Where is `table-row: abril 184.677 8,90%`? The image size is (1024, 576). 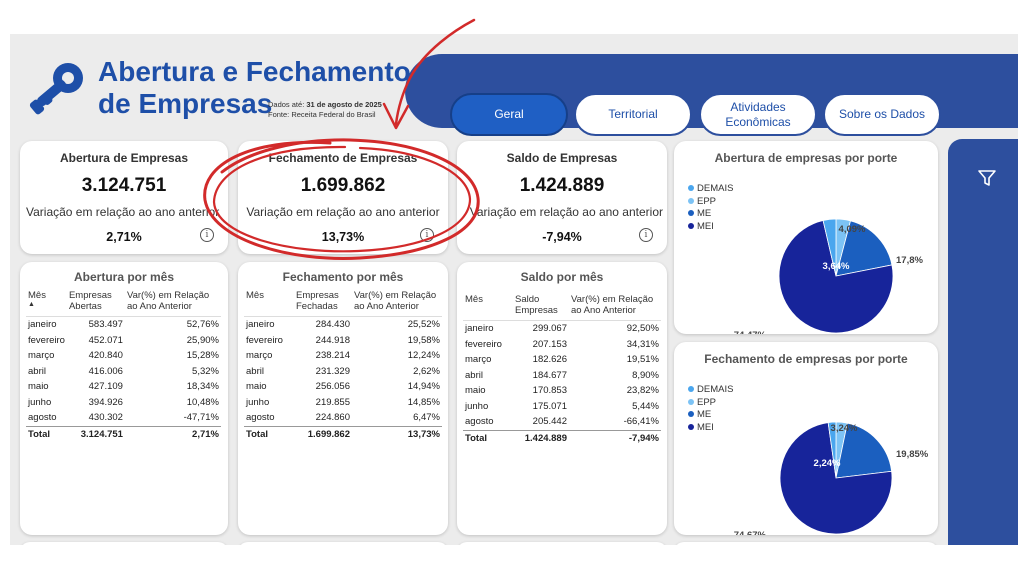 table-row: abril 184.677 8,90% is located at coordinates (562, 376).